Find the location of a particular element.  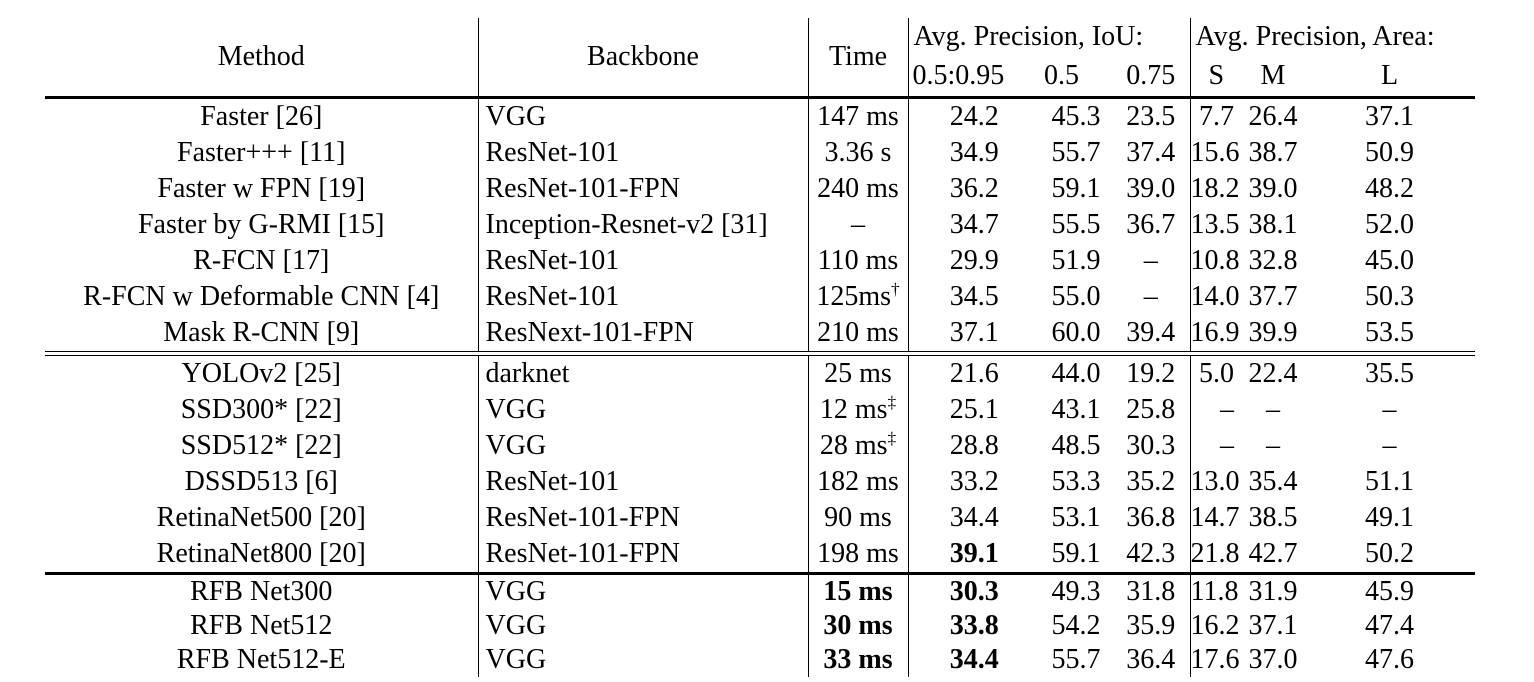

cell-method: RFB Net300 is located at coordinates (262, 591).